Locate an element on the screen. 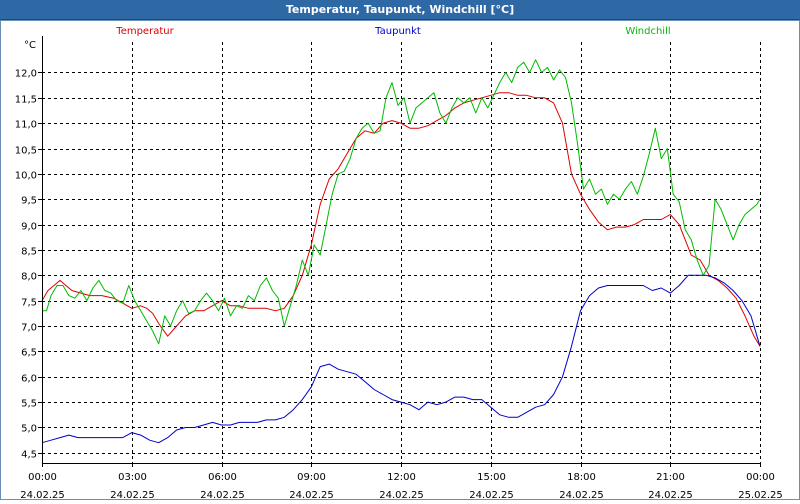 The image size is (800, 504). y-tick-label: 8,5 is located at coordinates (29, 252).